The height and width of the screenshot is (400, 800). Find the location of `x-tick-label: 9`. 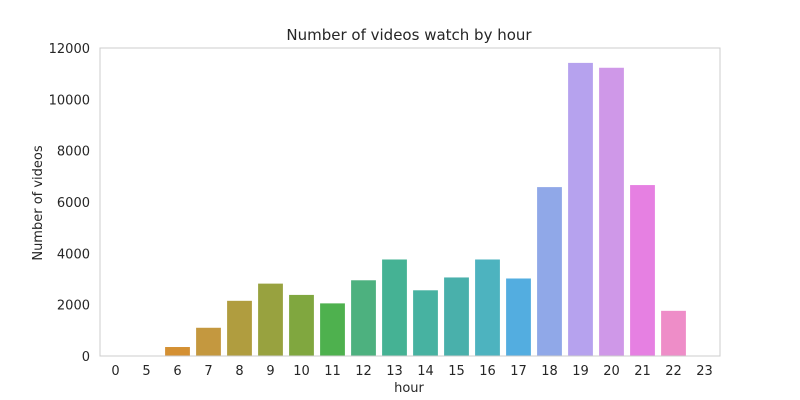

x-tick-label: 9 is located at coordinates (270, 371).